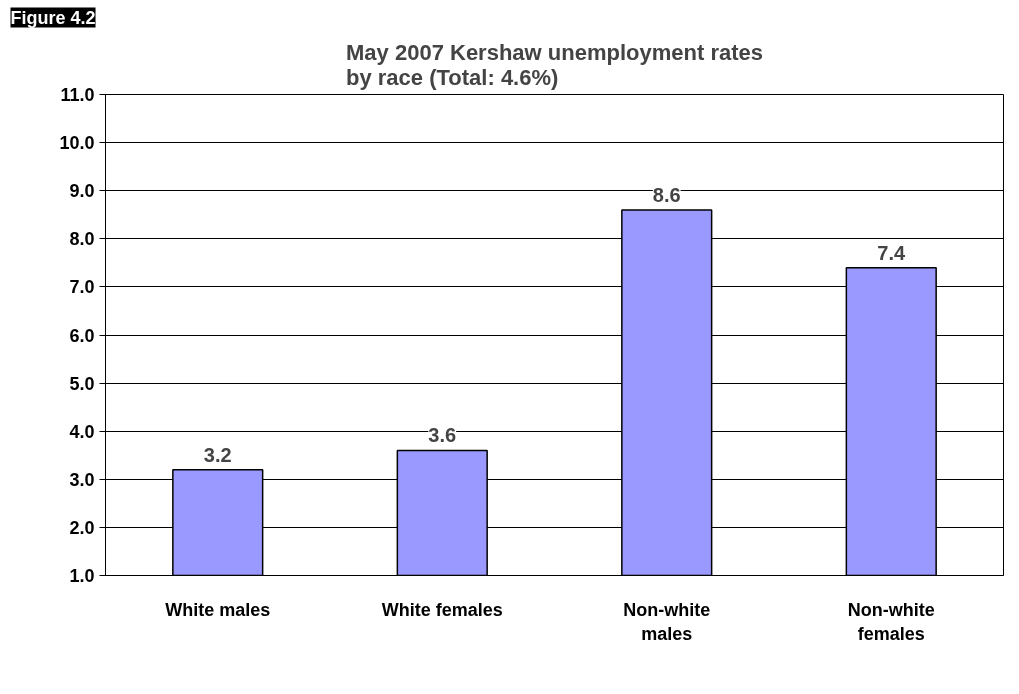 The width and height of the screenshot is (1019, 694). Describe the element at coordinates (891, 621) in the screenshot. I see `x-tick-label: Non-white females` at that location.